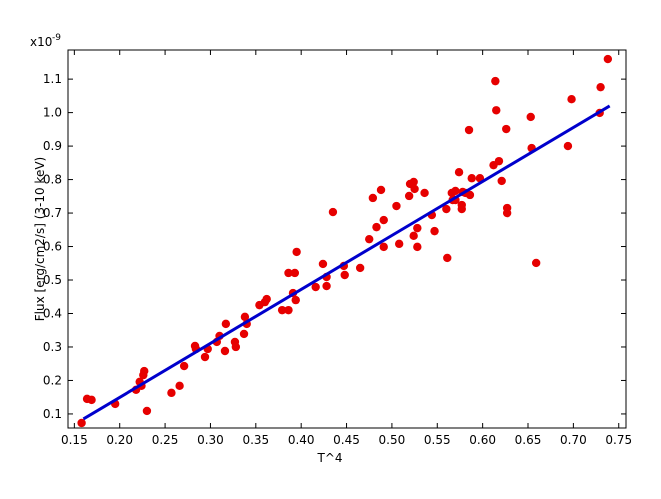 This screenshot has height=499, width=661. I want to click on x-tick-label: 0.35, so click(255, 440).